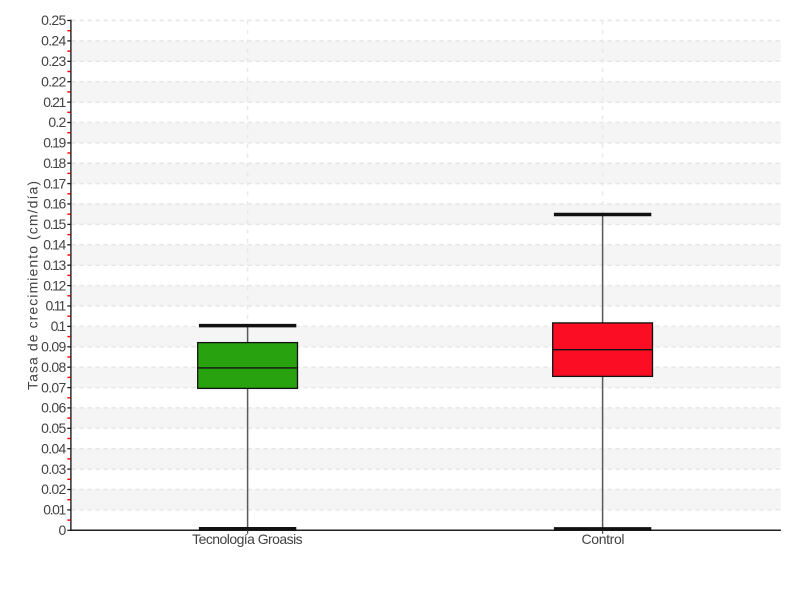 The image size is (800, 605). What do you see at coordinates (54, 245) in the screenshot?
I see `svg-text: 0.14` at bounding box center [54, 245].